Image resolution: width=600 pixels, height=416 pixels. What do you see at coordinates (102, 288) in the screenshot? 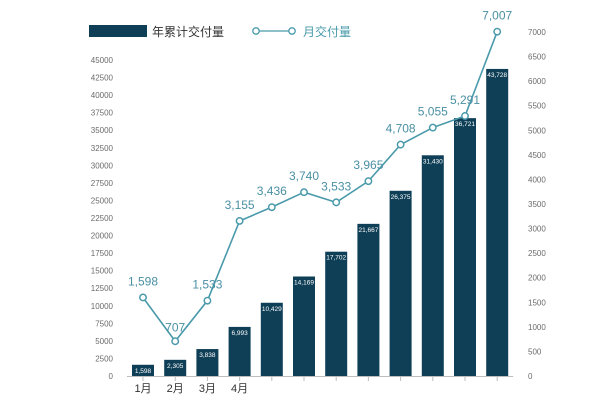
I see `left-axis-tick-label: 12500` at bounding box center [102, 288].